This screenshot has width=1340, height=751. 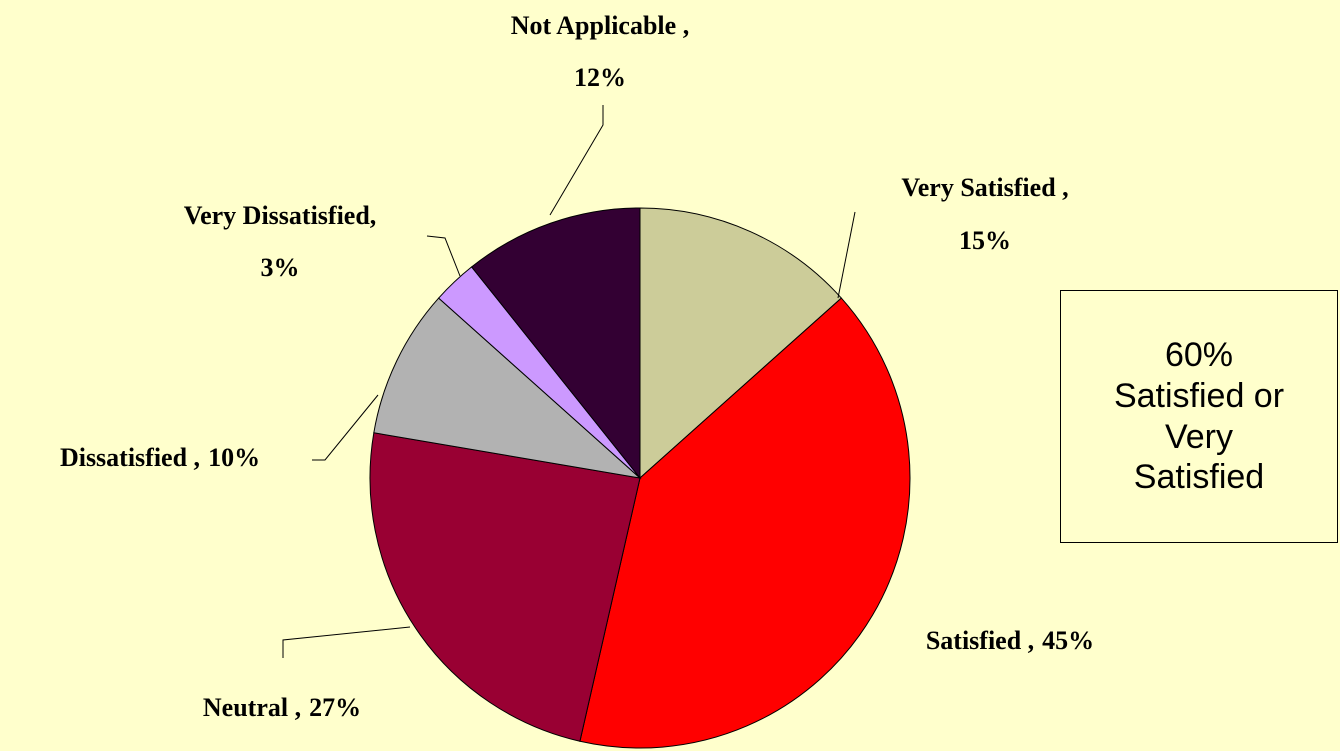 What do you see at coordinates (335, 707) in the screenshot?
I see `value-label: 27%` at bounding box center [335, 707].